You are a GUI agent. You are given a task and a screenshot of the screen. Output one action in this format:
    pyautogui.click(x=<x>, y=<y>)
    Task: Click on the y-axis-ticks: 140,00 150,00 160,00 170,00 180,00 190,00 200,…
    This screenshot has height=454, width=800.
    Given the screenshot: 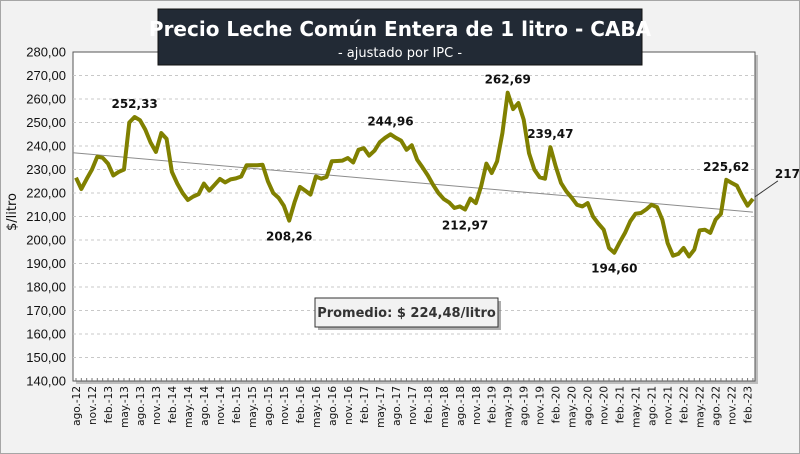 What is the action you would take?
    pyautogui.click(x=46, y=217)
    